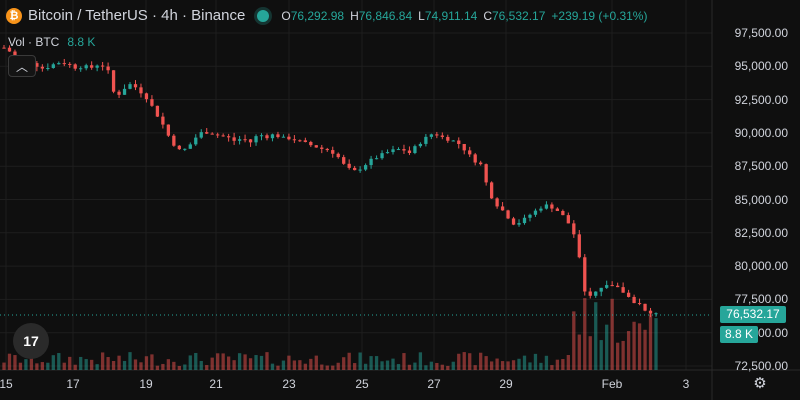 Image resolution: width=800 pixels, height=400 pixels. What do you see at coordinates (73, 384) in the screenshot?
I see `time-tick-label: 17` at bounding box center [73, 384].